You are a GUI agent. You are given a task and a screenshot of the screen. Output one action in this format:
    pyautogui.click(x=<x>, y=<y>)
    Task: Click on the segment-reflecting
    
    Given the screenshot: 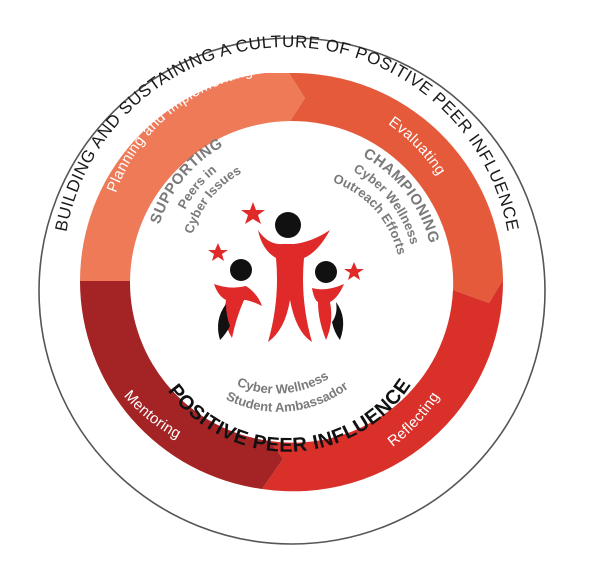 What is the action you would take?
    pyautogui.click(x=383, y=386)
    